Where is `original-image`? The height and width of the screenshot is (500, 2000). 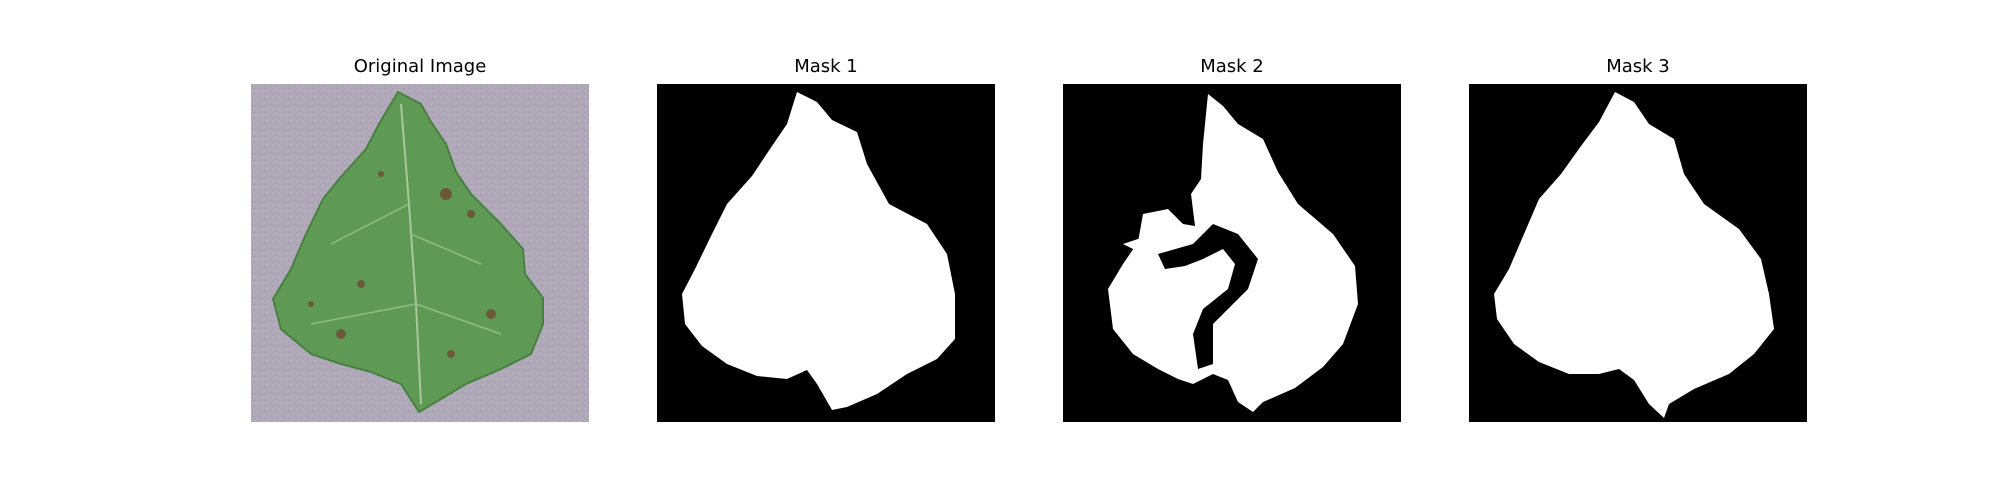
original-image is located at coordinates (420, 253).